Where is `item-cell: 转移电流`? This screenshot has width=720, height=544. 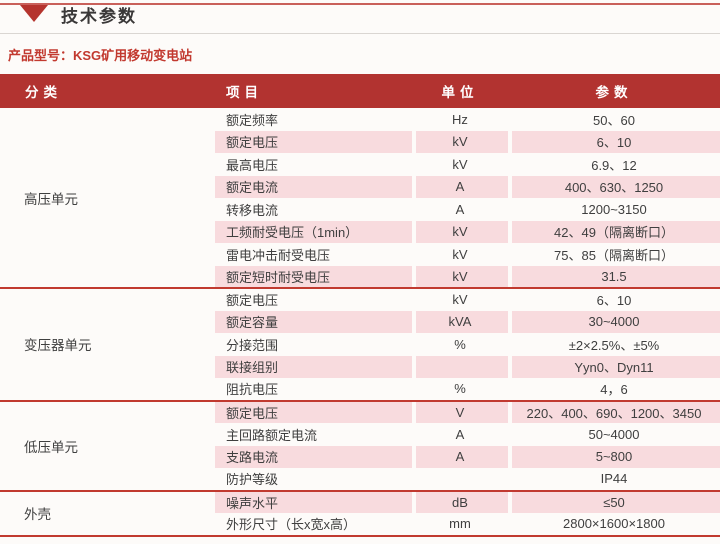
item-cell: 转移电流 is located at coordinates (252, 210).